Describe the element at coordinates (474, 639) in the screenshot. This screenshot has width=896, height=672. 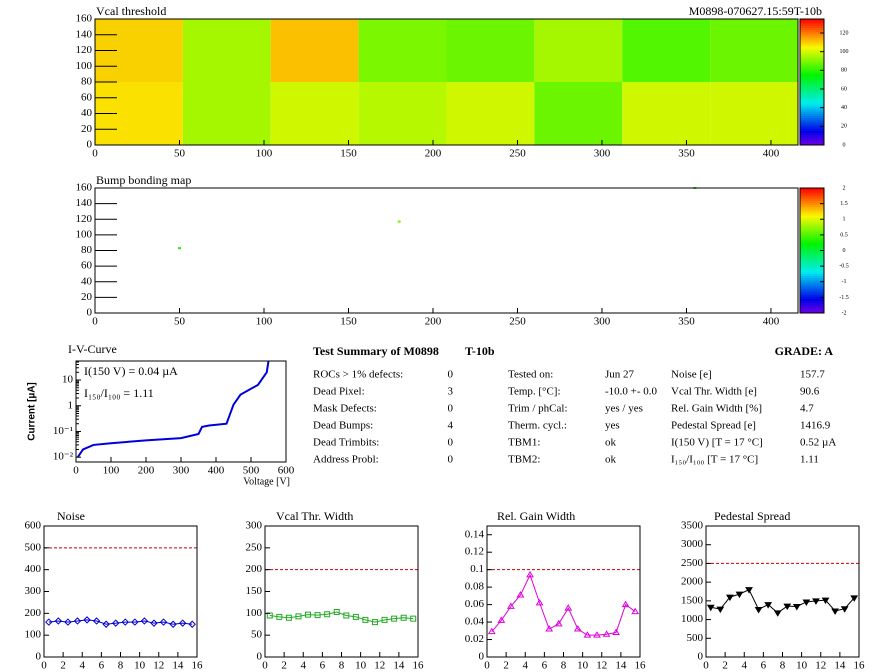
I see `y-tick-label: 0.02` at that location.